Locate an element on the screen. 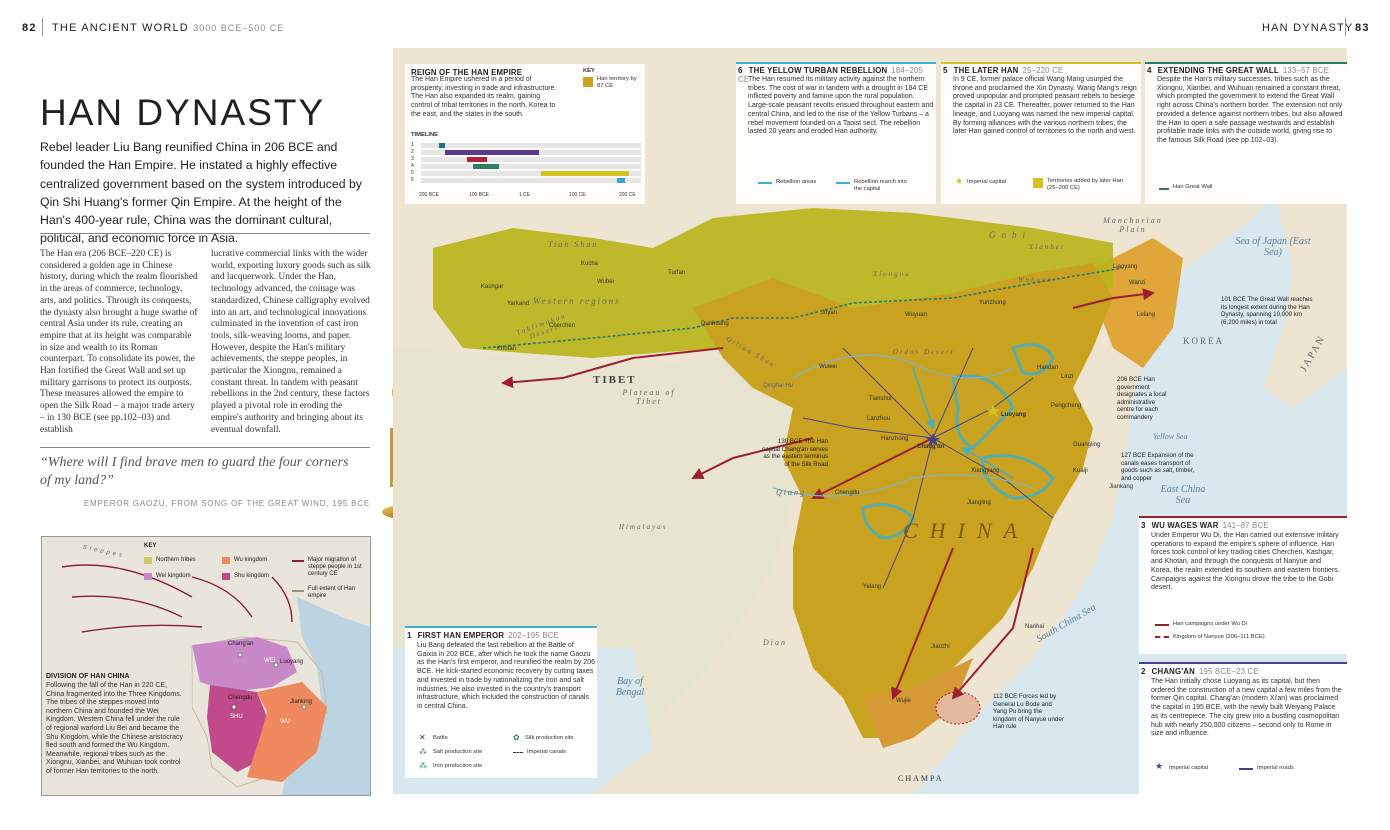  p3-head: 3 WU WAGES WAR 141–87 BCE is located at coordinates (1205, 525).